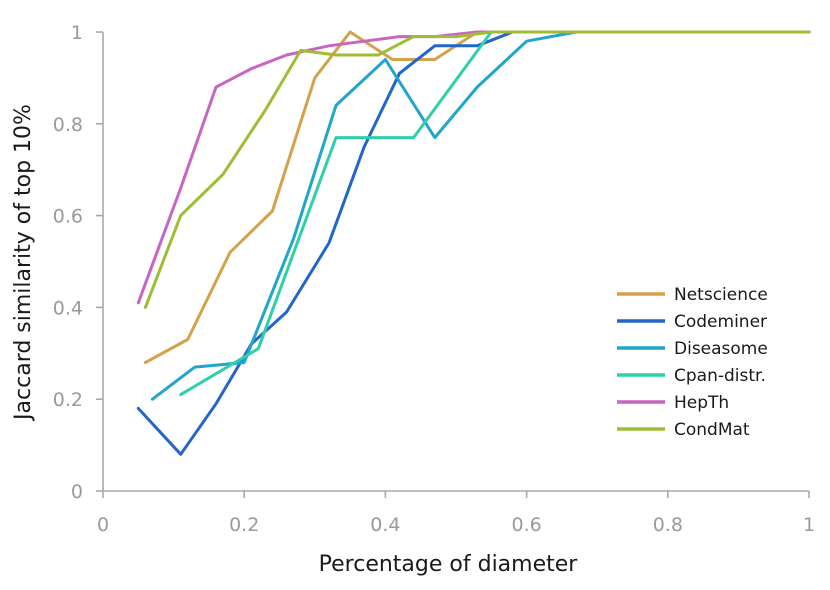  Describe the element at coordinates (449, 564) in the screenshot. I see `x-axis-title: Percentage of diameter` at that location.